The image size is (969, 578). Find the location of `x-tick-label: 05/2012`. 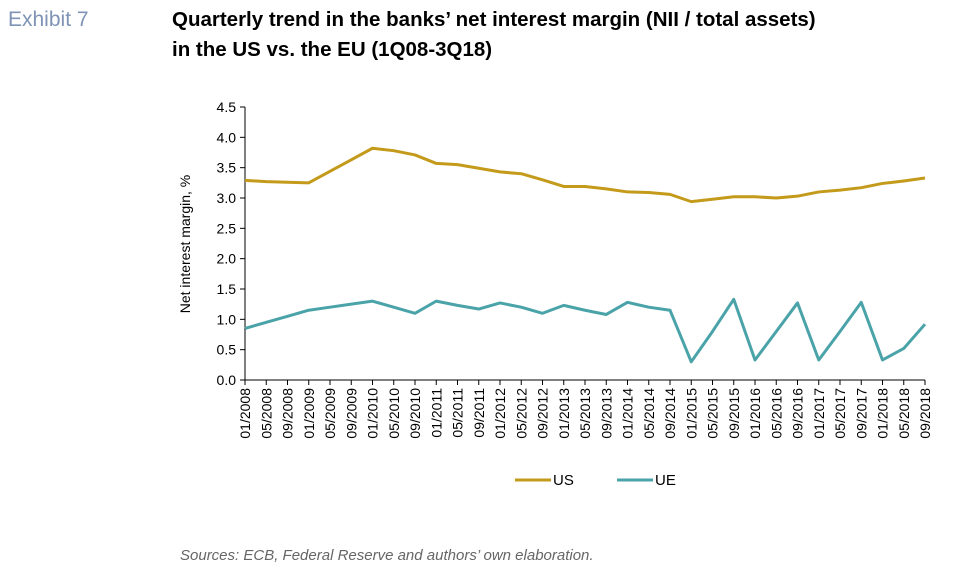

x-tick-label: 05/2012 is located at coordinates (521, 413).